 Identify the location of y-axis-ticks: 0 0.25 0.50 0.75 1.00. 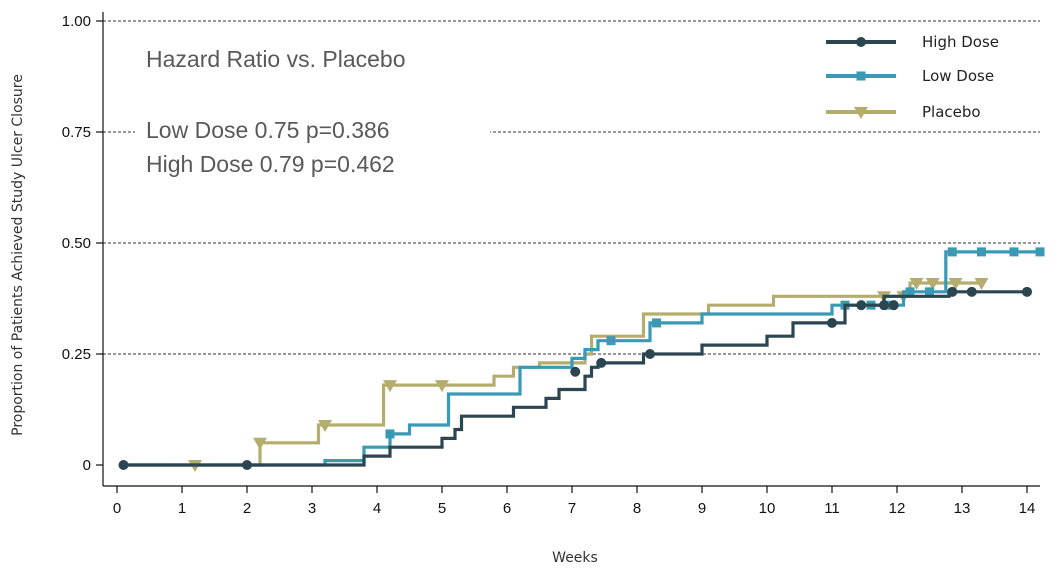
(82, 243).